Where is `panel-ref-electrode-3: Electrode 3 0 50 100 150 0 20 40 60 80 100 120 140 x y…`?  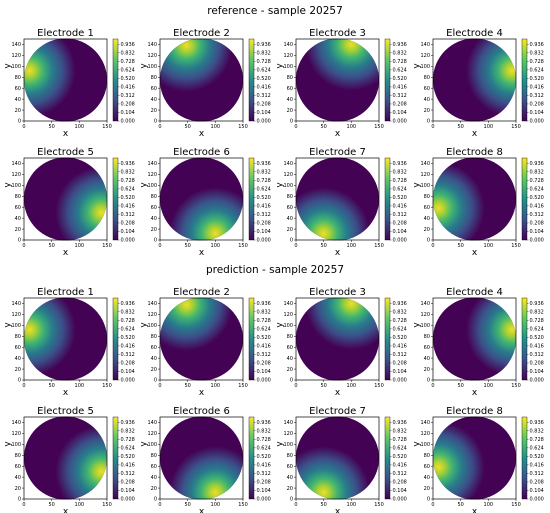
panel-ref-electrode-3: Electrode 3 0 50 100 150 0 20 40 60 80 100 120 140 x y… is located at coordinates (341, 83).